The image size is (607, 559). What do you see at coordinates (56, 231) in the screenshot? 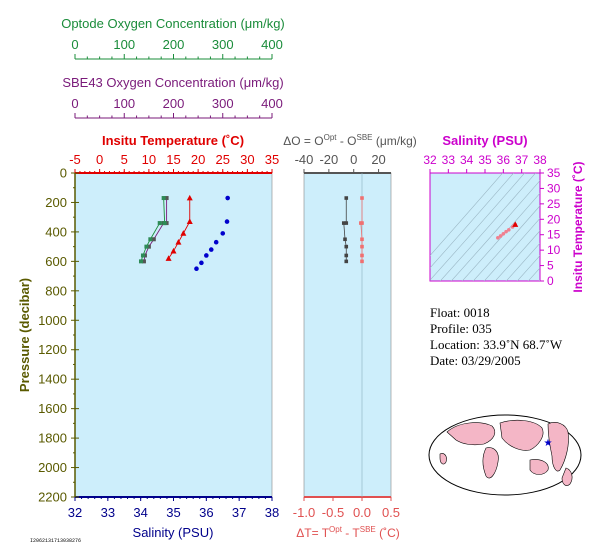
I see `pressure-tick-label: 400` at bounding box center [56, 231].